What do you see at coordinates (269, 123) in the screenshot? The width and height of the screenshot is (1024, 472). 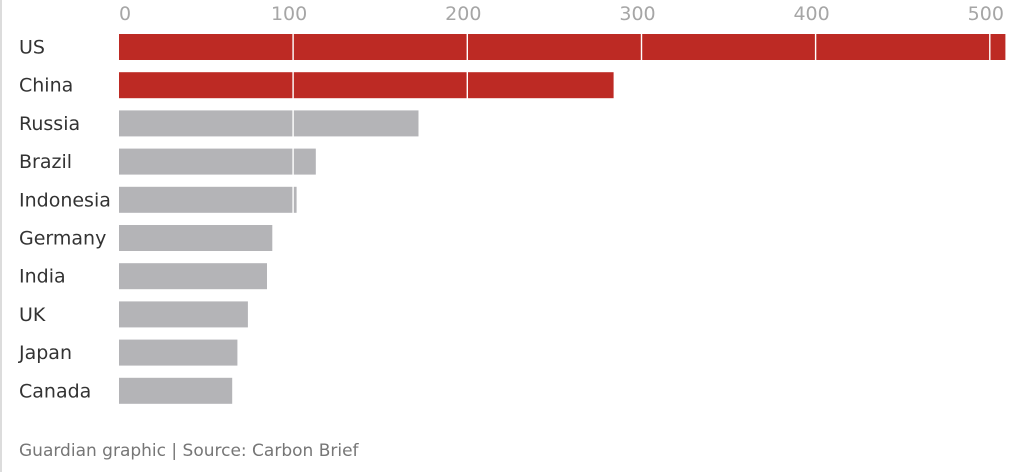 I see `bar-russia` at bounding box center [269, 123].